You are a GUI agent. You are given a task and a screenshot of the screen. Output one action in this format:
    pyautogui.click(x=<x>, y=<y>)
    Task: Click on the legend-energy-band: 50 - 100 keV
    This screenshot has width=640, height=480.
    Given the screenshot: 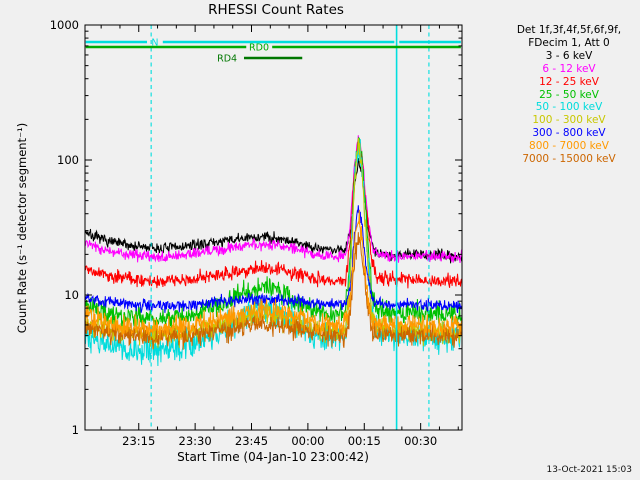 What is the action you would take?
    pyautogui.click(x=569, y=107)
    